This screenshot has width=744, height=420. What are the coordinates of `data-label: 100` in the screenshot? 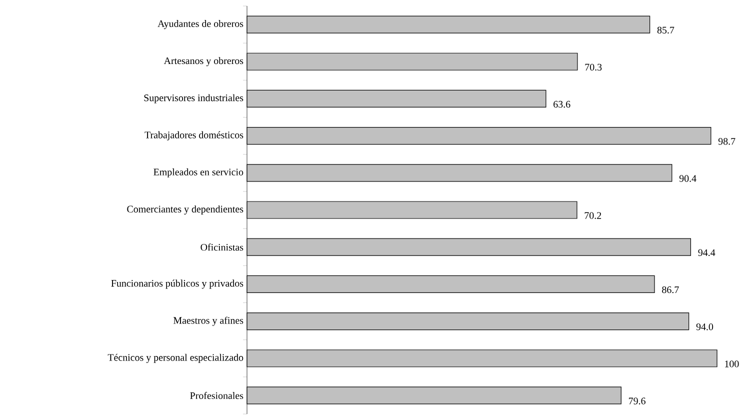 It's located at (732, 364).